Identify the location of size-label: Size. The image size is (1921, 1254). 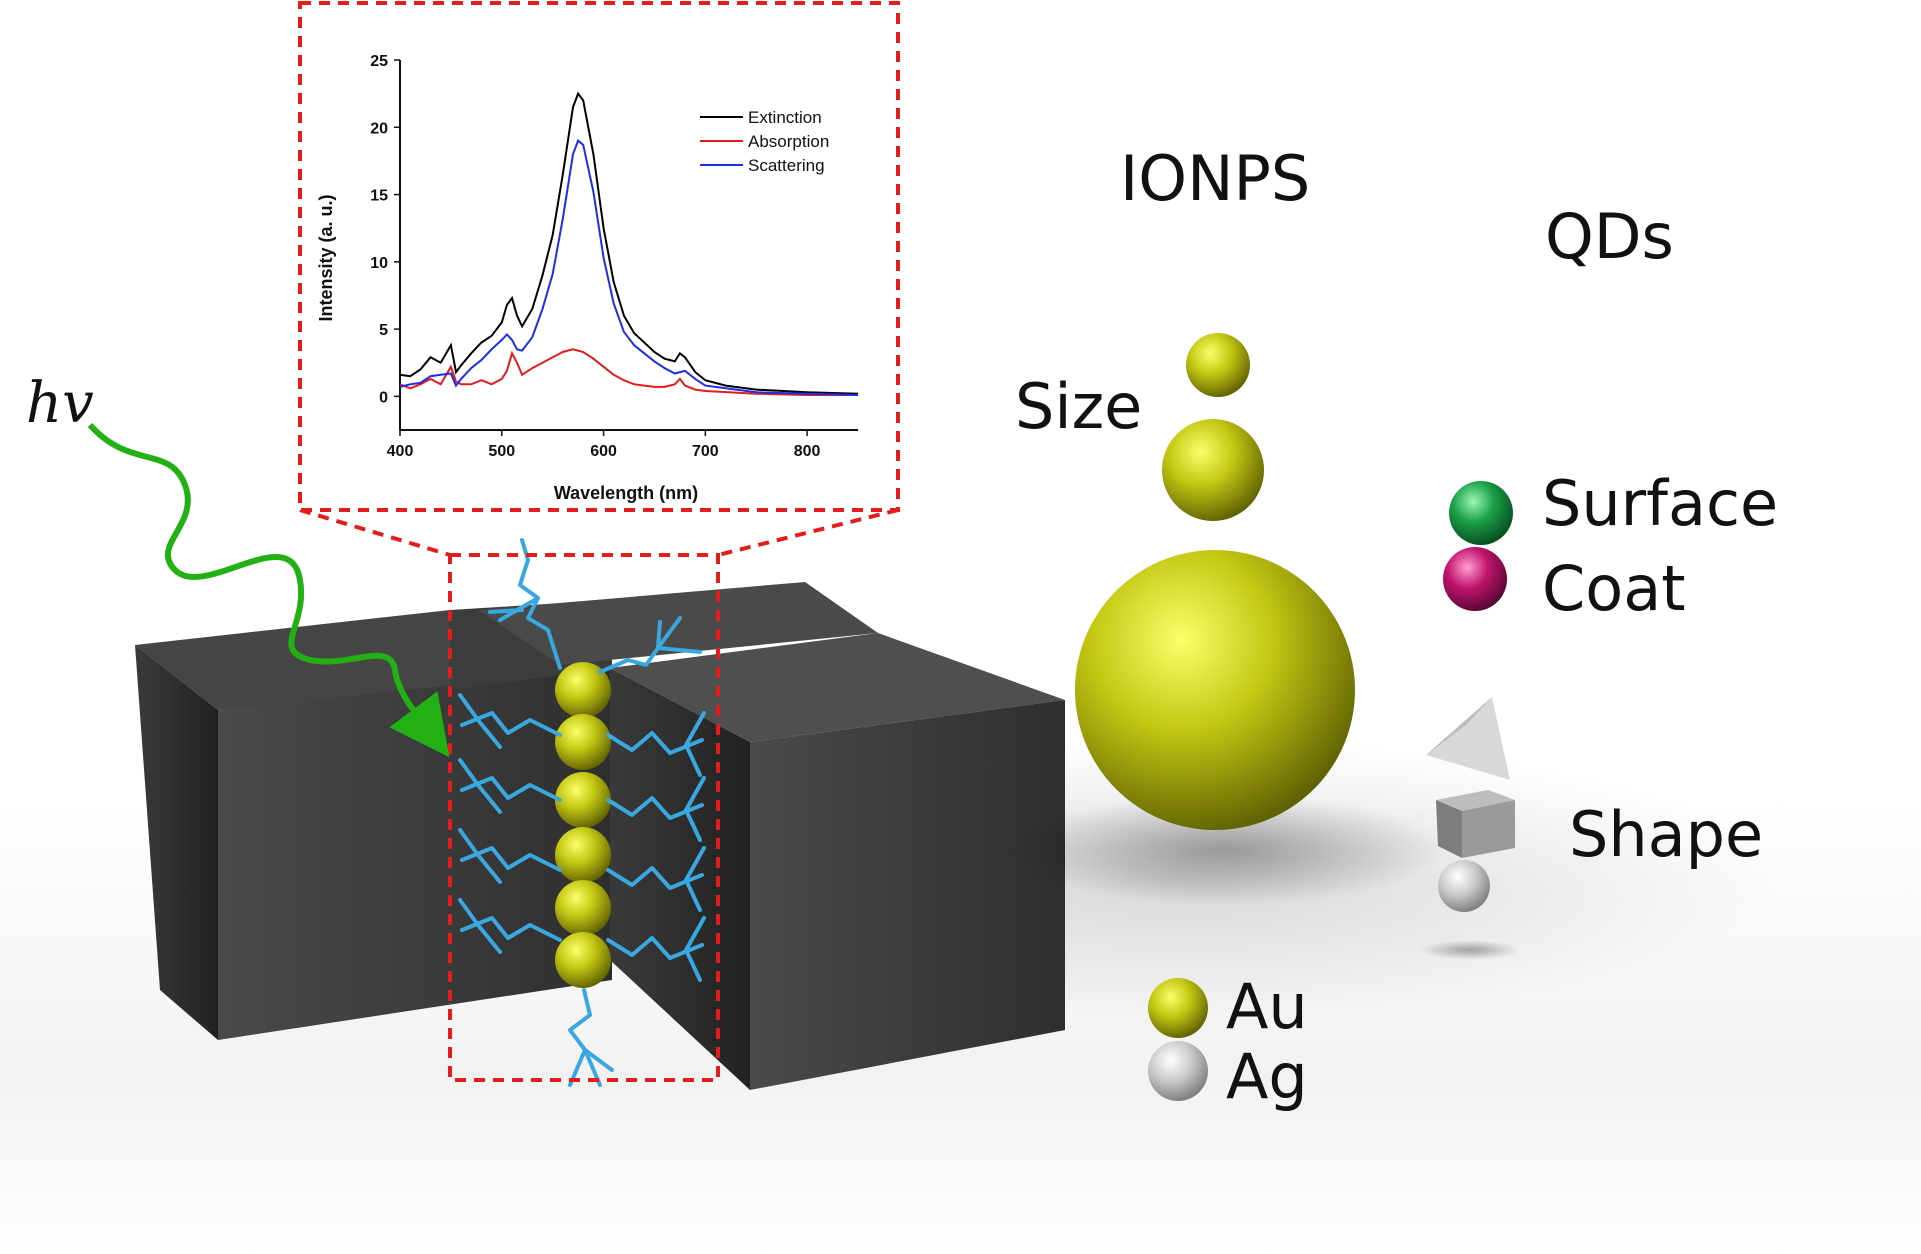
(1078, 406).